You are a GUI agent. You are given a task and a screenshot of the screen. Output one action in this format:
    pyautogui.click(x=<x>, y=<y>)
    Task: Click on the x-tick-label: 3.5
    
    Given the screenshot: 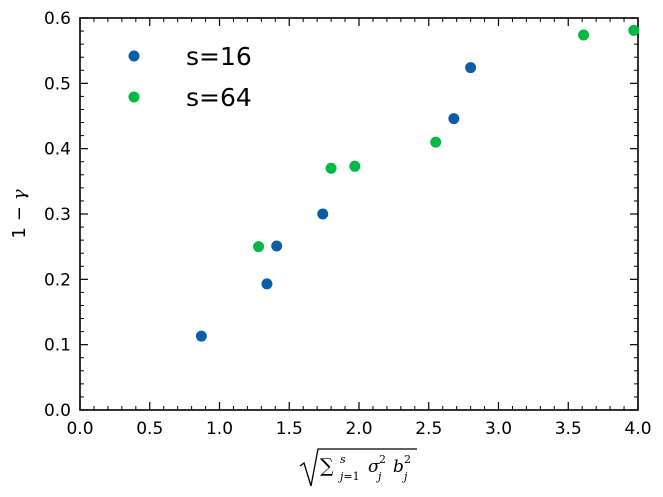 What is the action you would take?
    pyautogui.click(x=568, y=429)
    